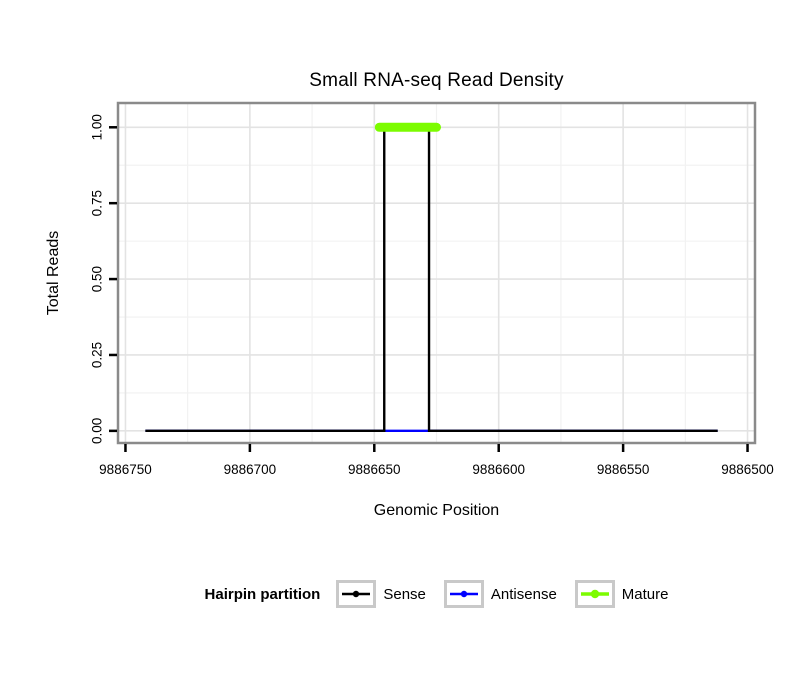 Image resolution: width=810 pixels, height=690 pixels. I want to click on legend-key-antisense, so click(463, 594).